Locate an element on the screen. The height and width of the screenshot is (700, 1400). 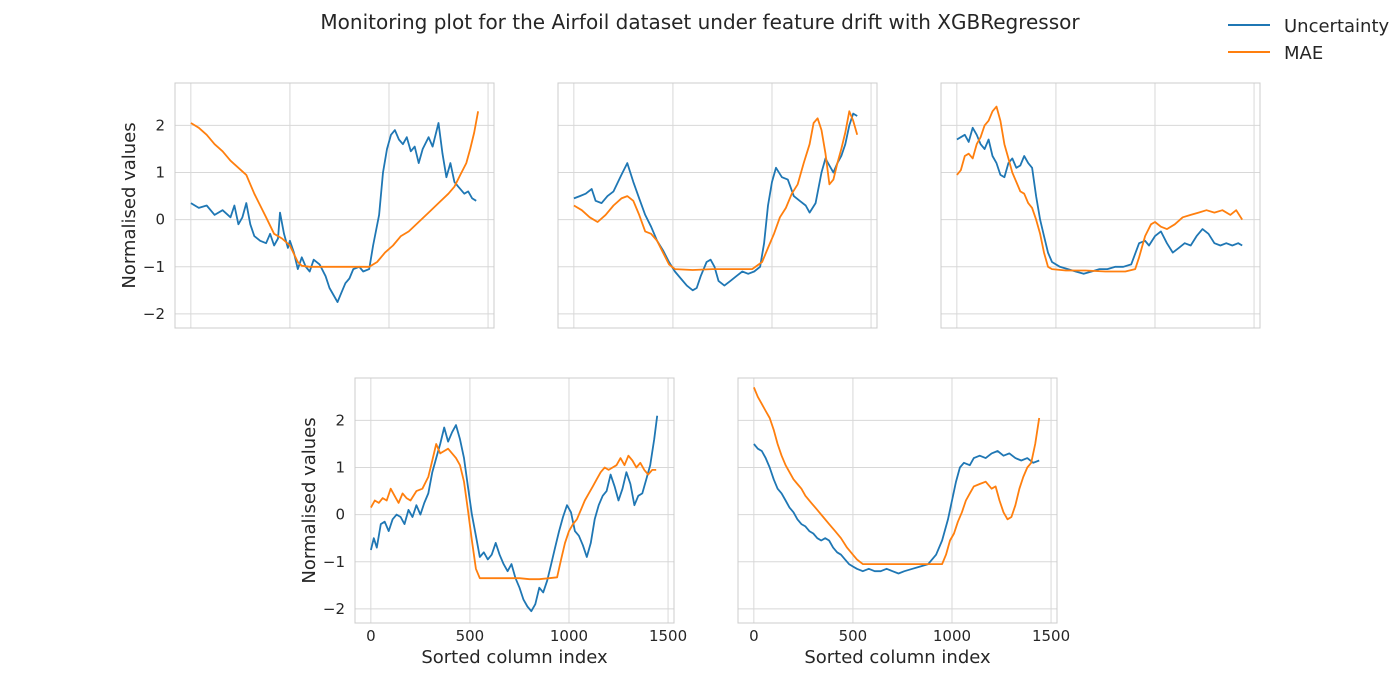
legend: Uncertainty MAE is located at coordinates (1309, 40).